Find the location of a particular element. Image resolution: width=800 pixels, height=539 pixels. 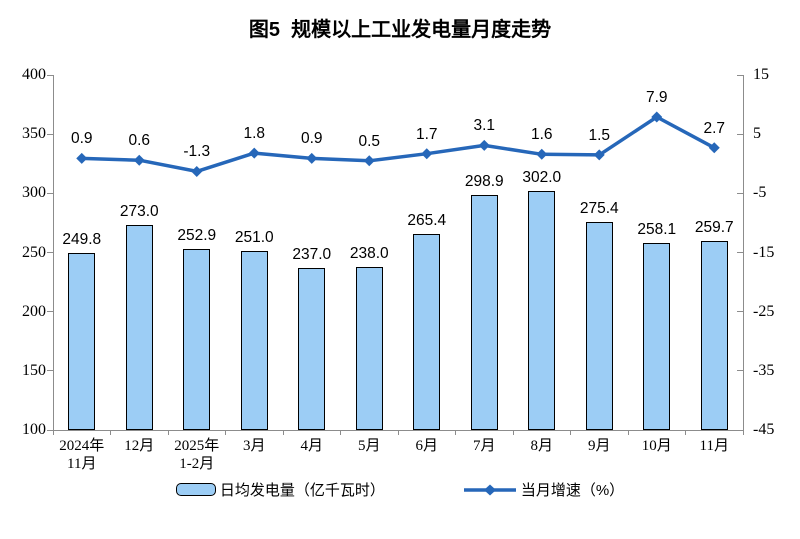

line-value-label: 0.6 is located at coordinates (139, 141).